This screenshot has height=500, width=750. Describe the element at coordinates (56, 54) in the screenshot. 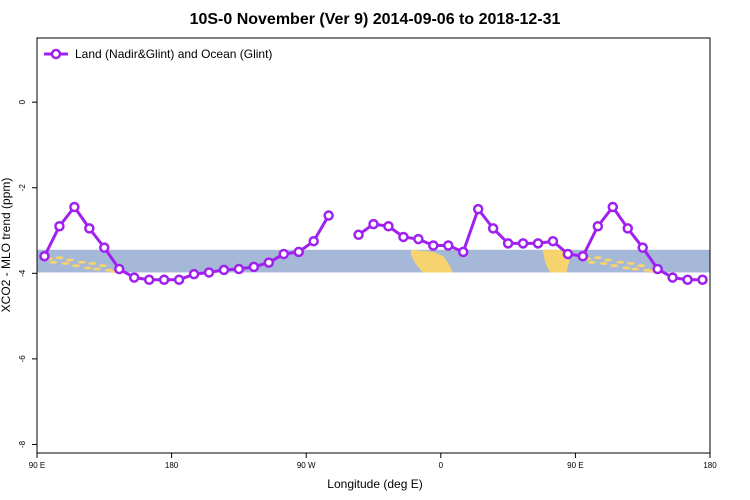

I see `legend-marker` at that location.